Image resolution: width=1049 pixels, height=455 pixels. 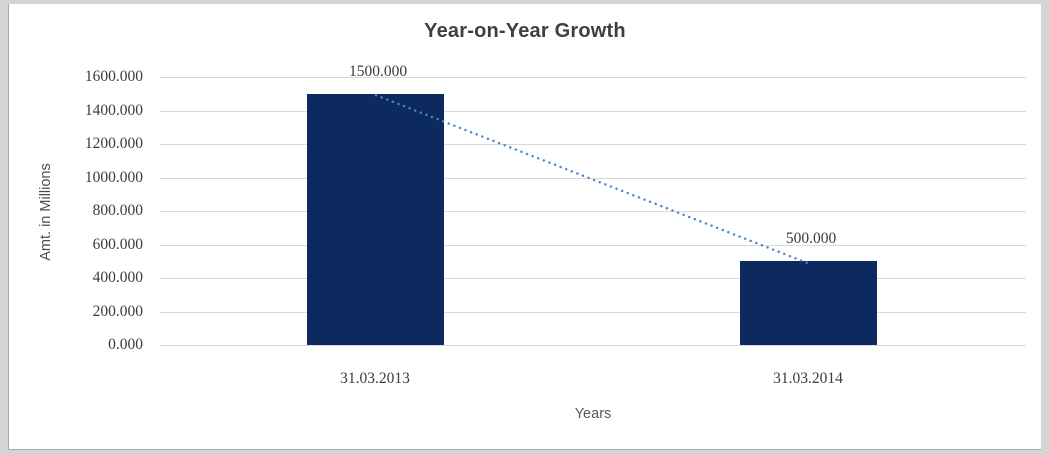 I want to click on y-tick-label: 0.000, so click(x=125, y=344).